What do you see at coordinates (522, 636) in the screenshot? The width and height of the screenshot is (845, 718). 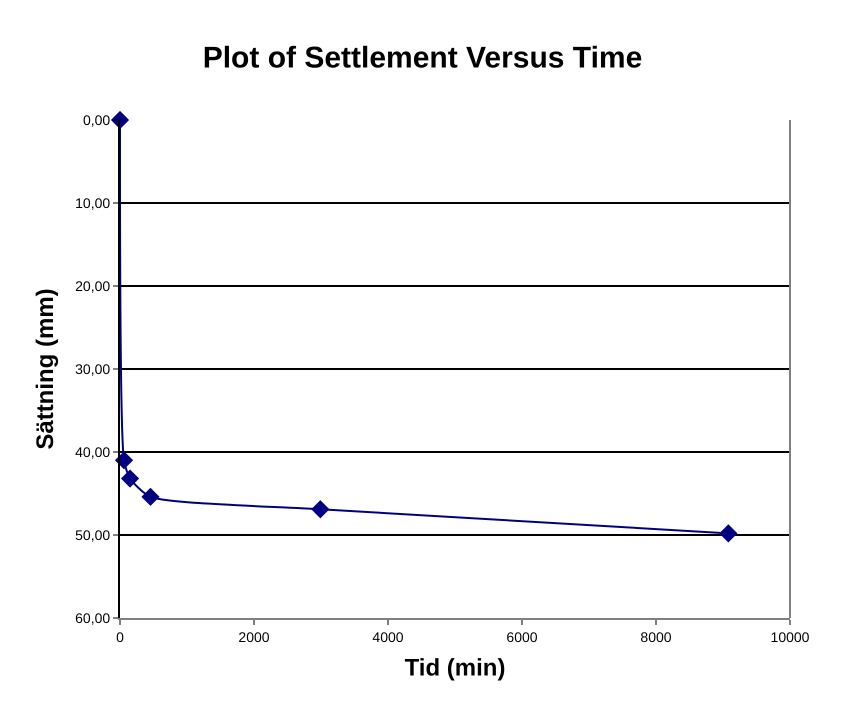 I see `x-tick-label: 6000` at bounding box center [522, 636].